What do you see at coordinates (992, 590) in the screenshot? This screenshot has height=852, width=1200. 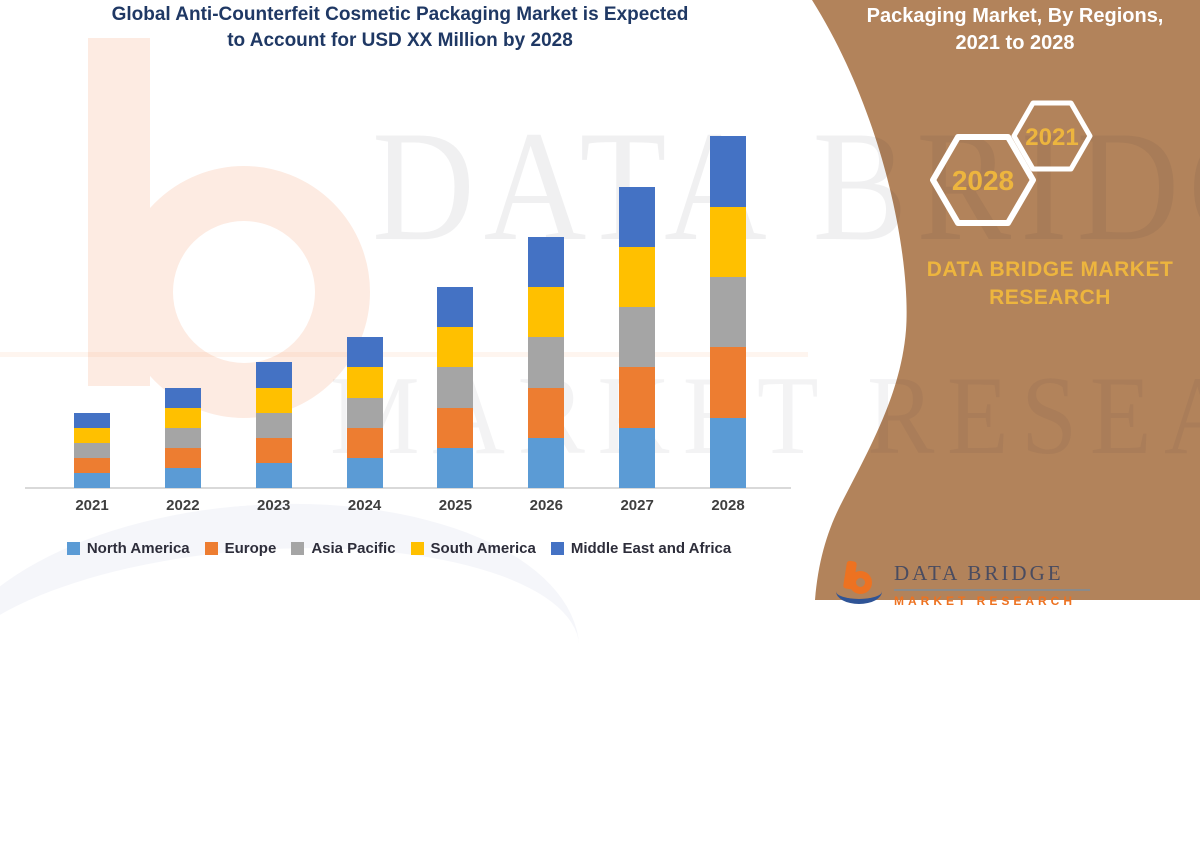 I see `footer-divider` at bounding box center [992, 590].